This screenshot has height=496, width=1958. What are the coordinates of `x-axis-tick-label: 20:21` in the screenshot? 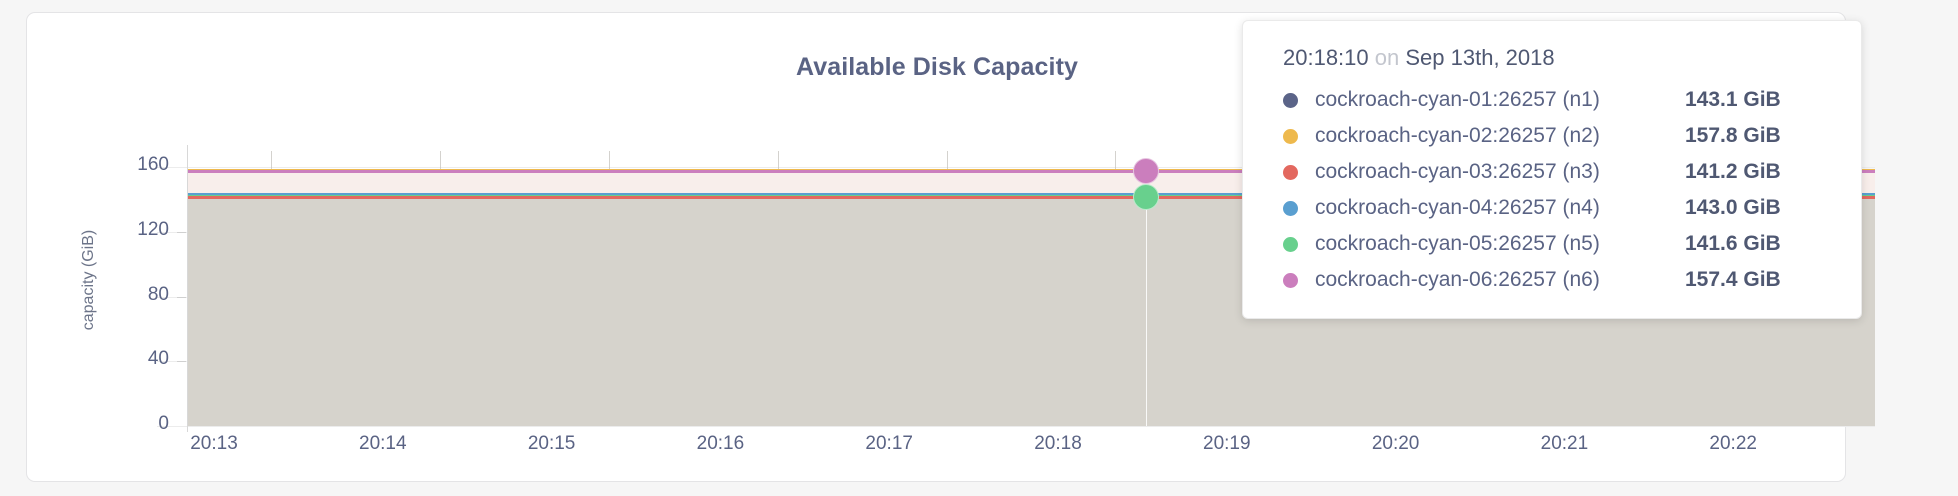 It's located at (1564, 443).